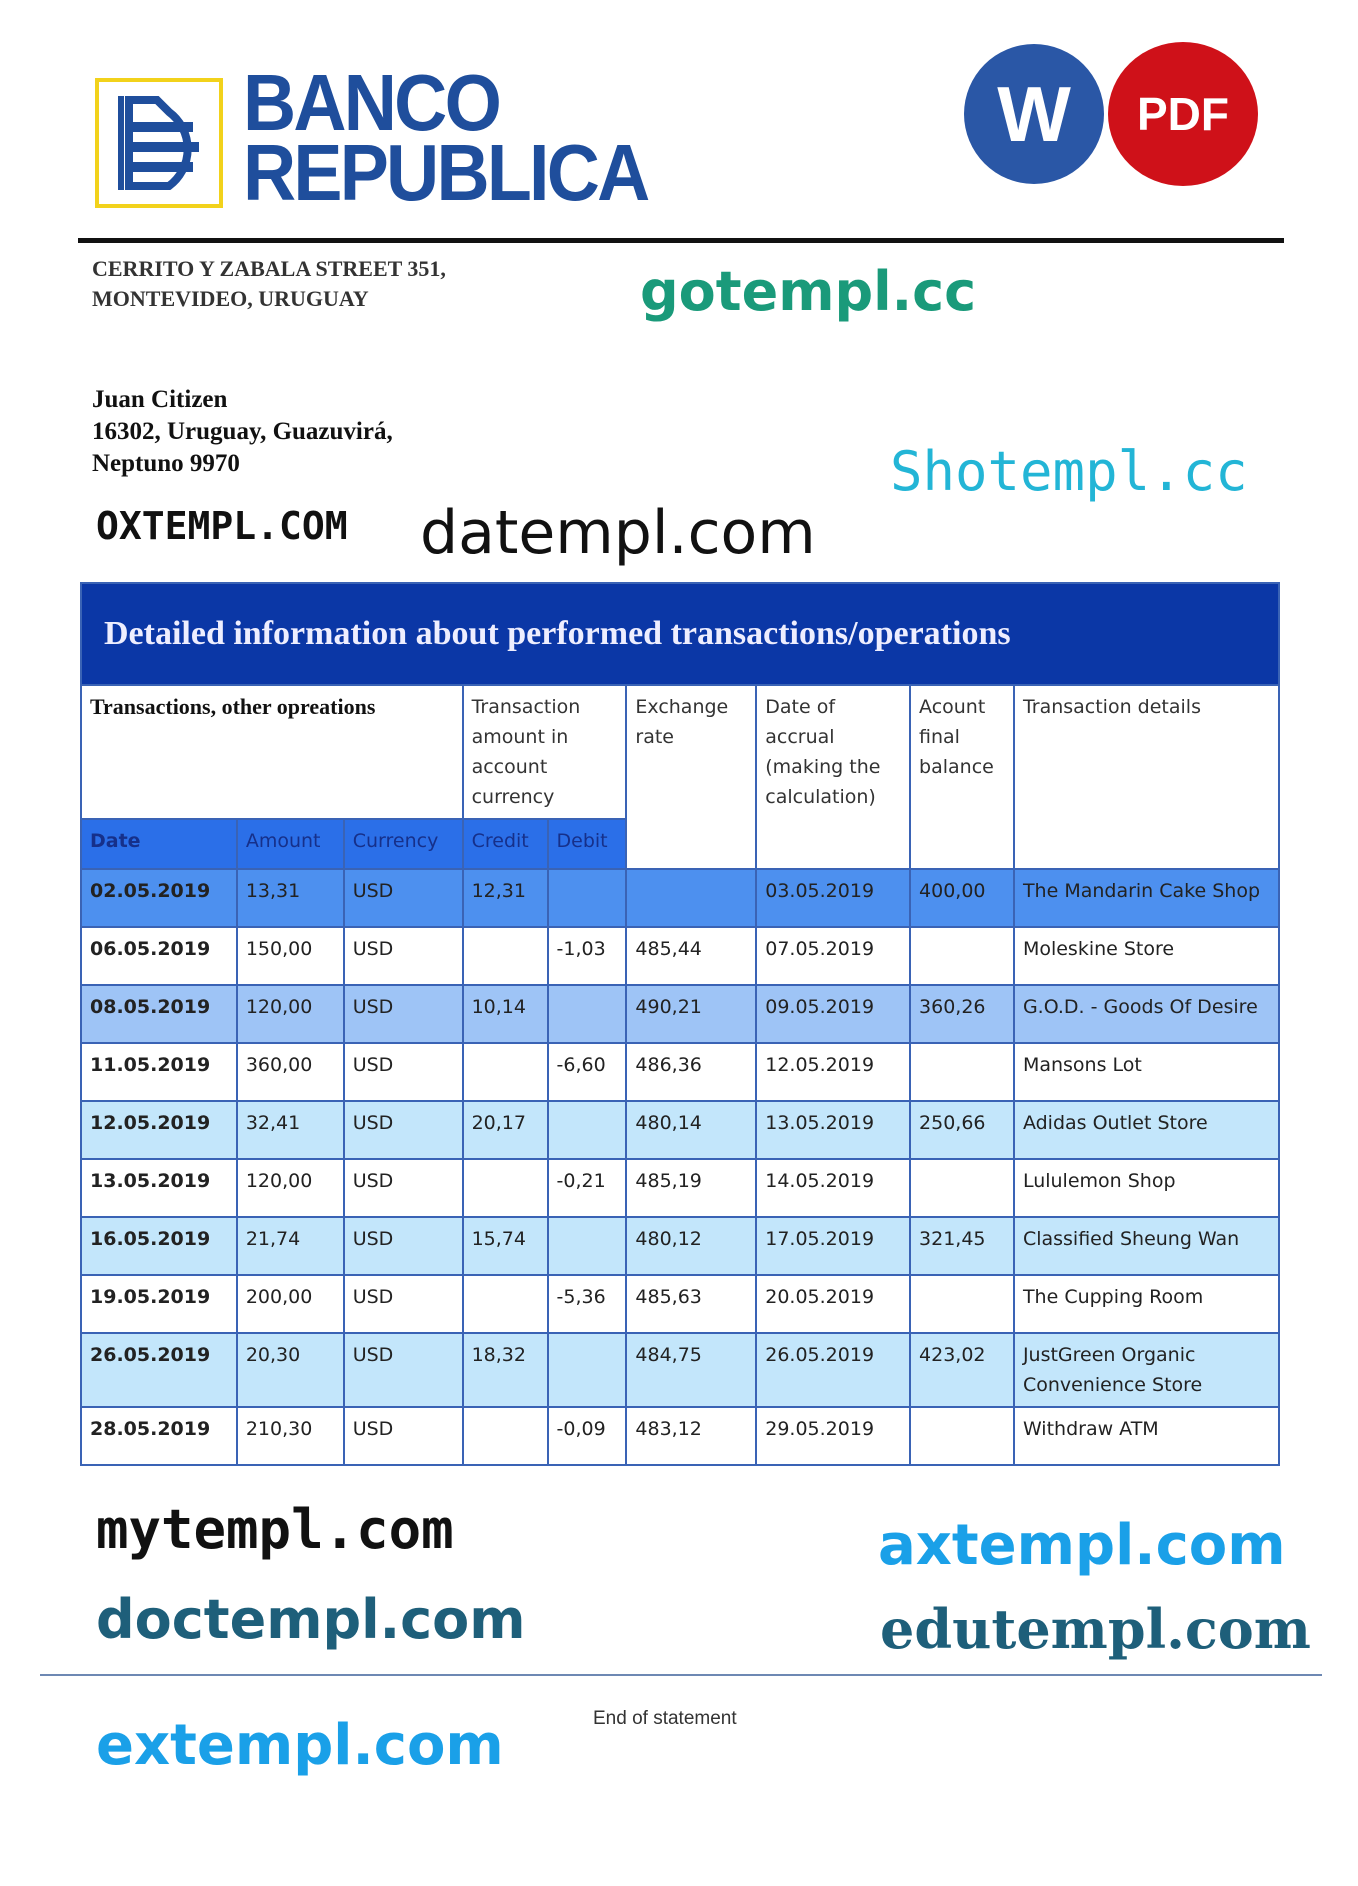 The height and width of the screenshot is (1886, 1358). What do you see at coordinates (159, 1304) in the screenshot?
I see `cell-date: 19.05.2019` at bounding box center [159, 1304].